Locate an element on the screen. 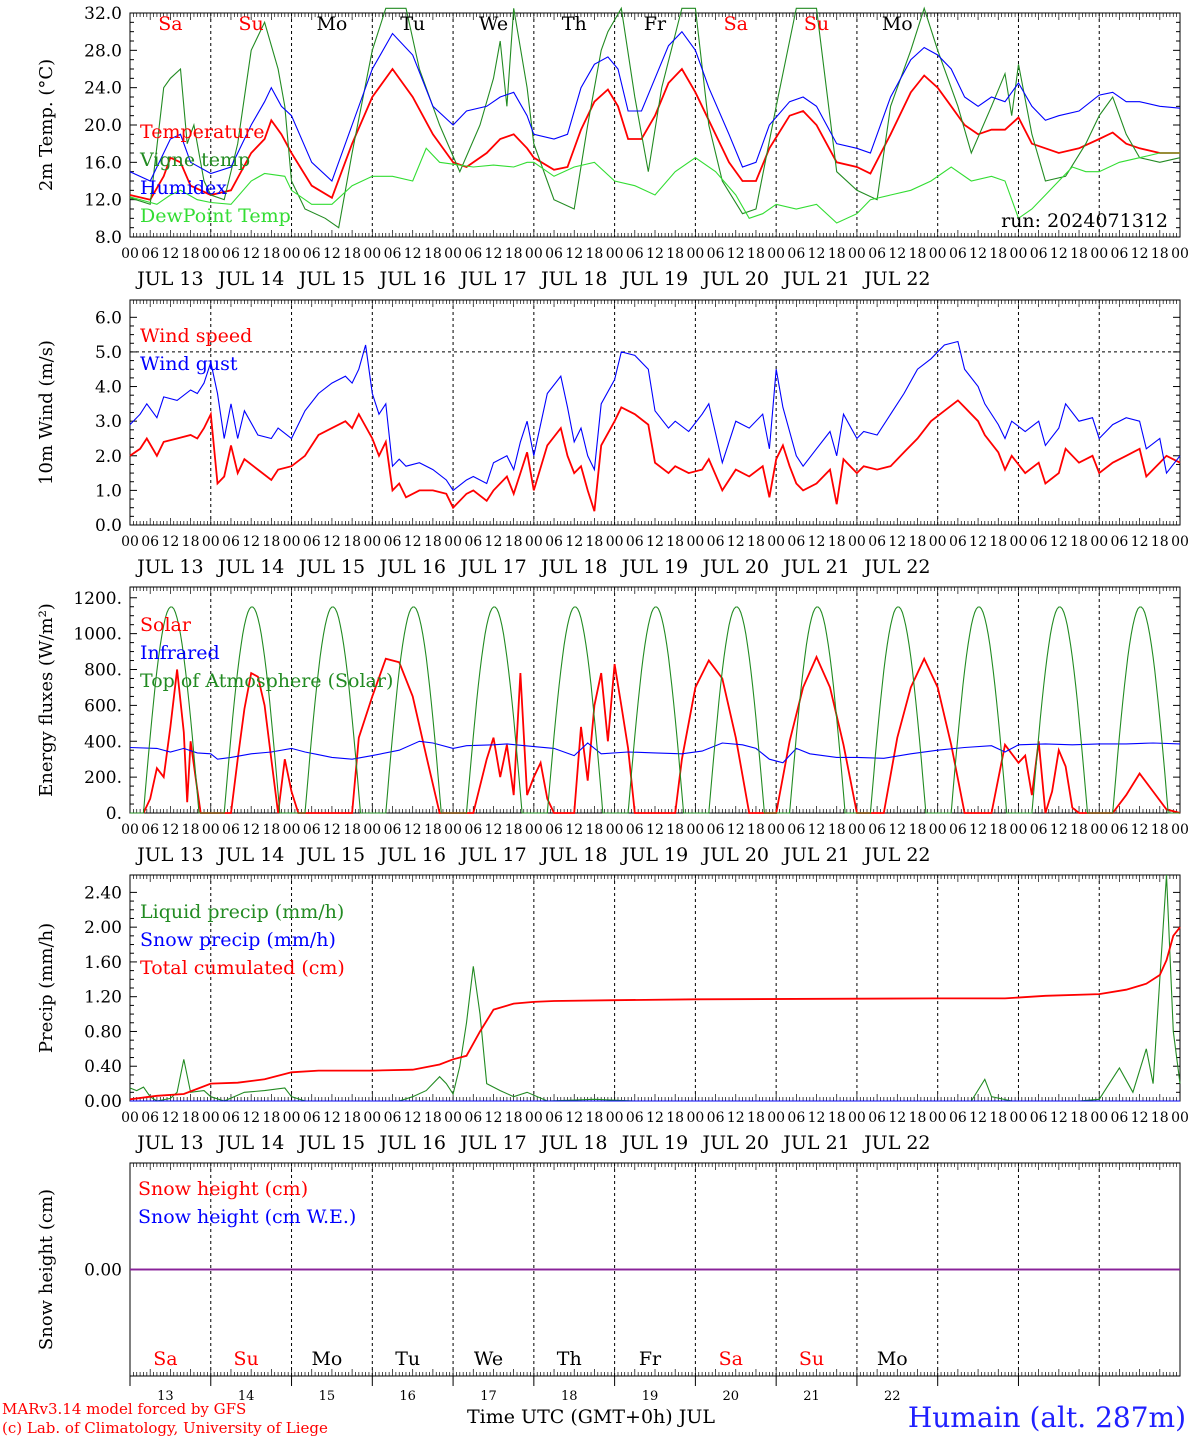 Image resolution: width=1194 pixels, height=1440 pixels. y-tick-label: 24.0 is located at coordinates (103, 89).